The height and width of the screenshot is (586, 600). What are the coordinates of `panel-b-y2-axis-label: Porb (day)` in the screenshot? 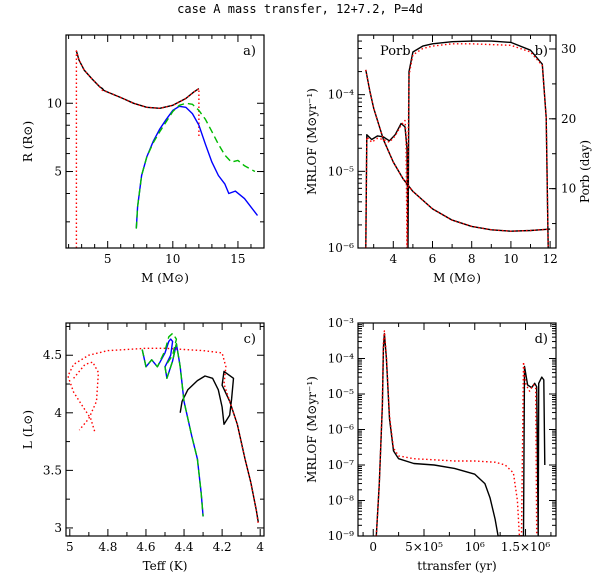 It's located at (585, 171).